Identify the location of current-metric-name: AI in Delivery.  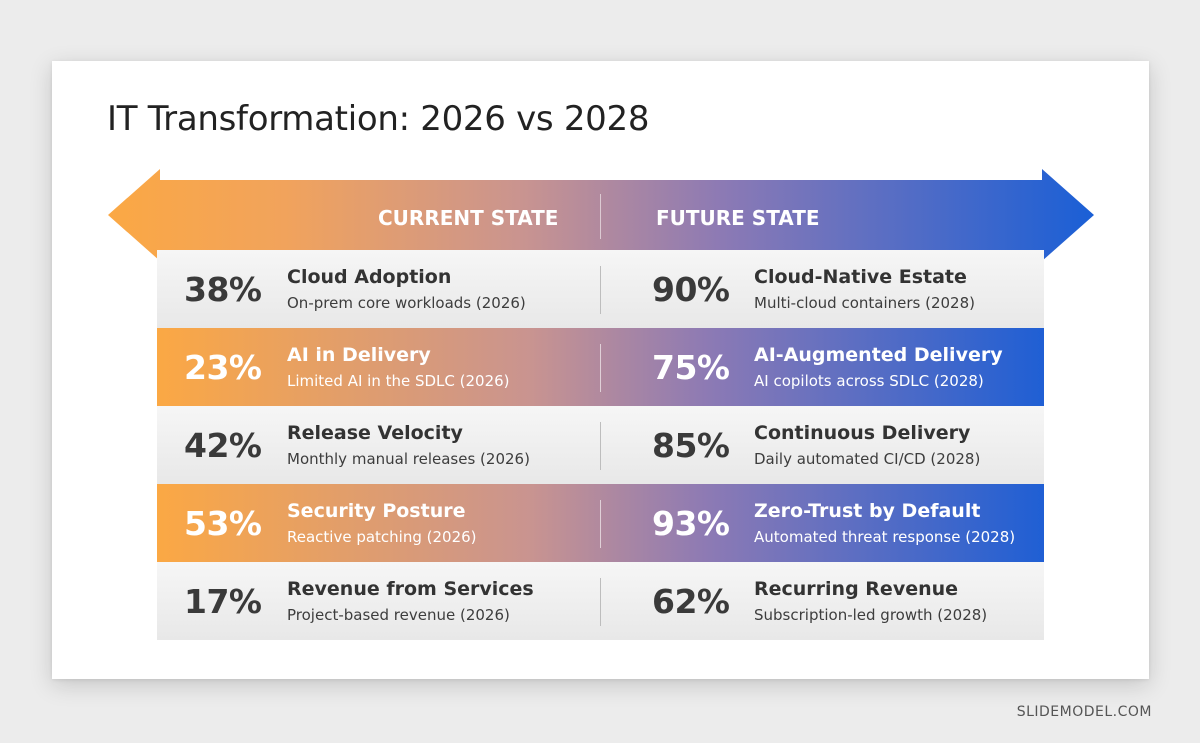
(359, 355).